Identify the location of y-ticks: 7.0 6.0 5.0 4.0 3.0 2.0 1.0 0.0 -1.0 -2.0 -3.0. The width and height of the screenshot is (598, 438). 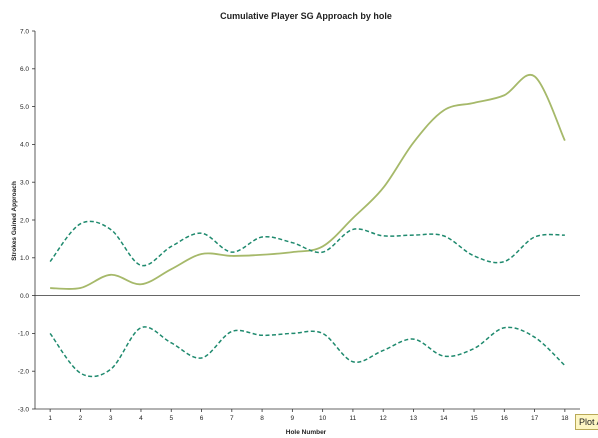
(26, 220).